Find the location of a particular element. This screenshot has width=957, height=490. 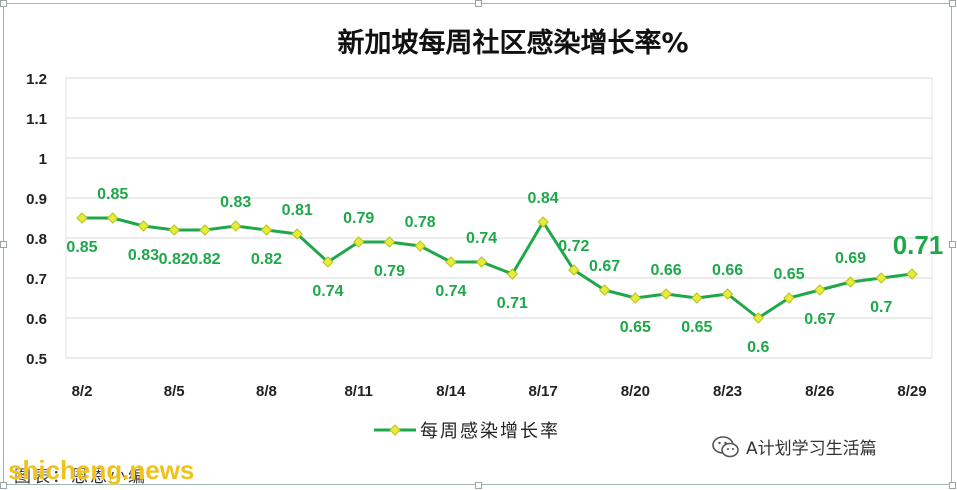

y-tick-label: 1 is located at coordinates (43, 159).